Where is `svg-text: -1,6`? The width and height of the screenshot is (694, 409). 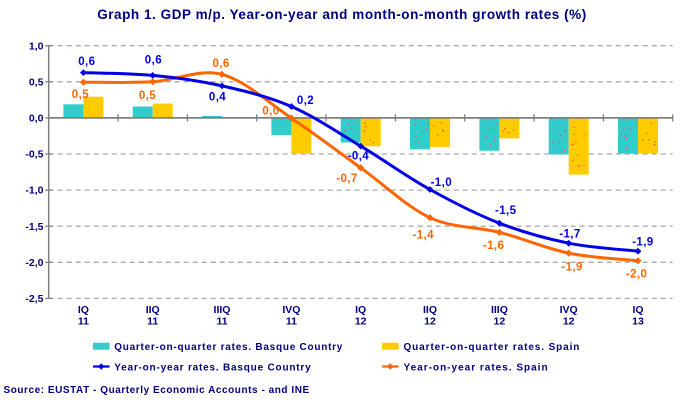
svg-text: -1,6 is located at coordinates (493, 246).